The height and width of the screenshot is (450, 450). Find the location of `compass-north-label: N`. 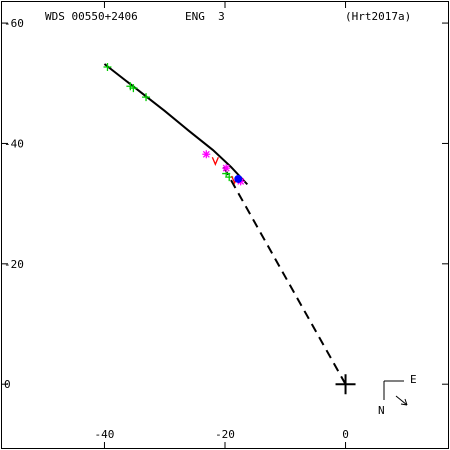

compass-north-label: N is located at coordinates (381, 410).